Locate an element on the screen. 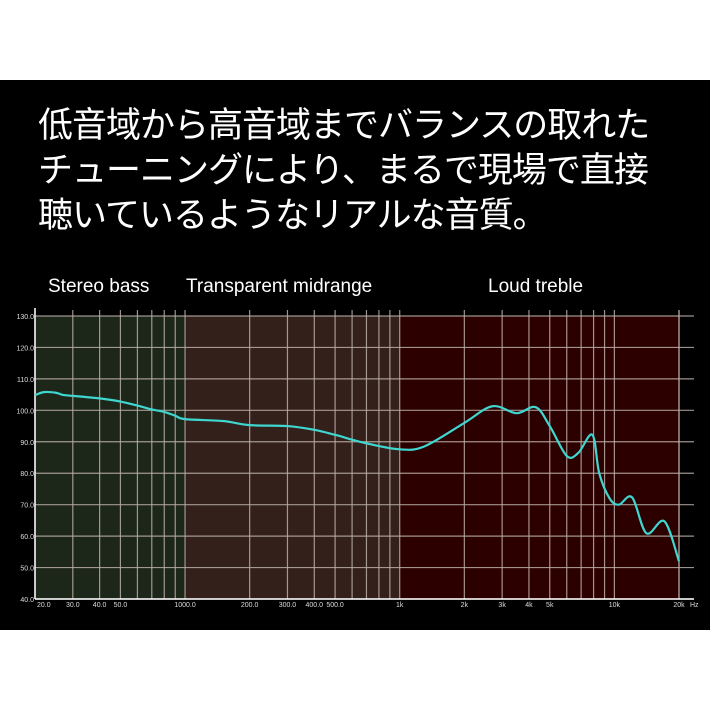  x-tick-label: 3k is located at coordinates (502, 605).